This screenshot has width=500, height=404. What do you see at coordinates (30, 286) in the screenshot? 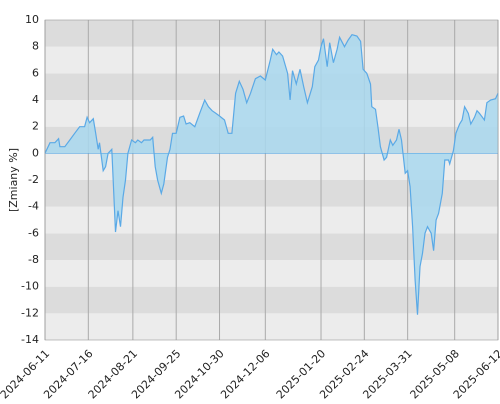
I see `y-tick-label: -10` at bounding box center [30, 286].